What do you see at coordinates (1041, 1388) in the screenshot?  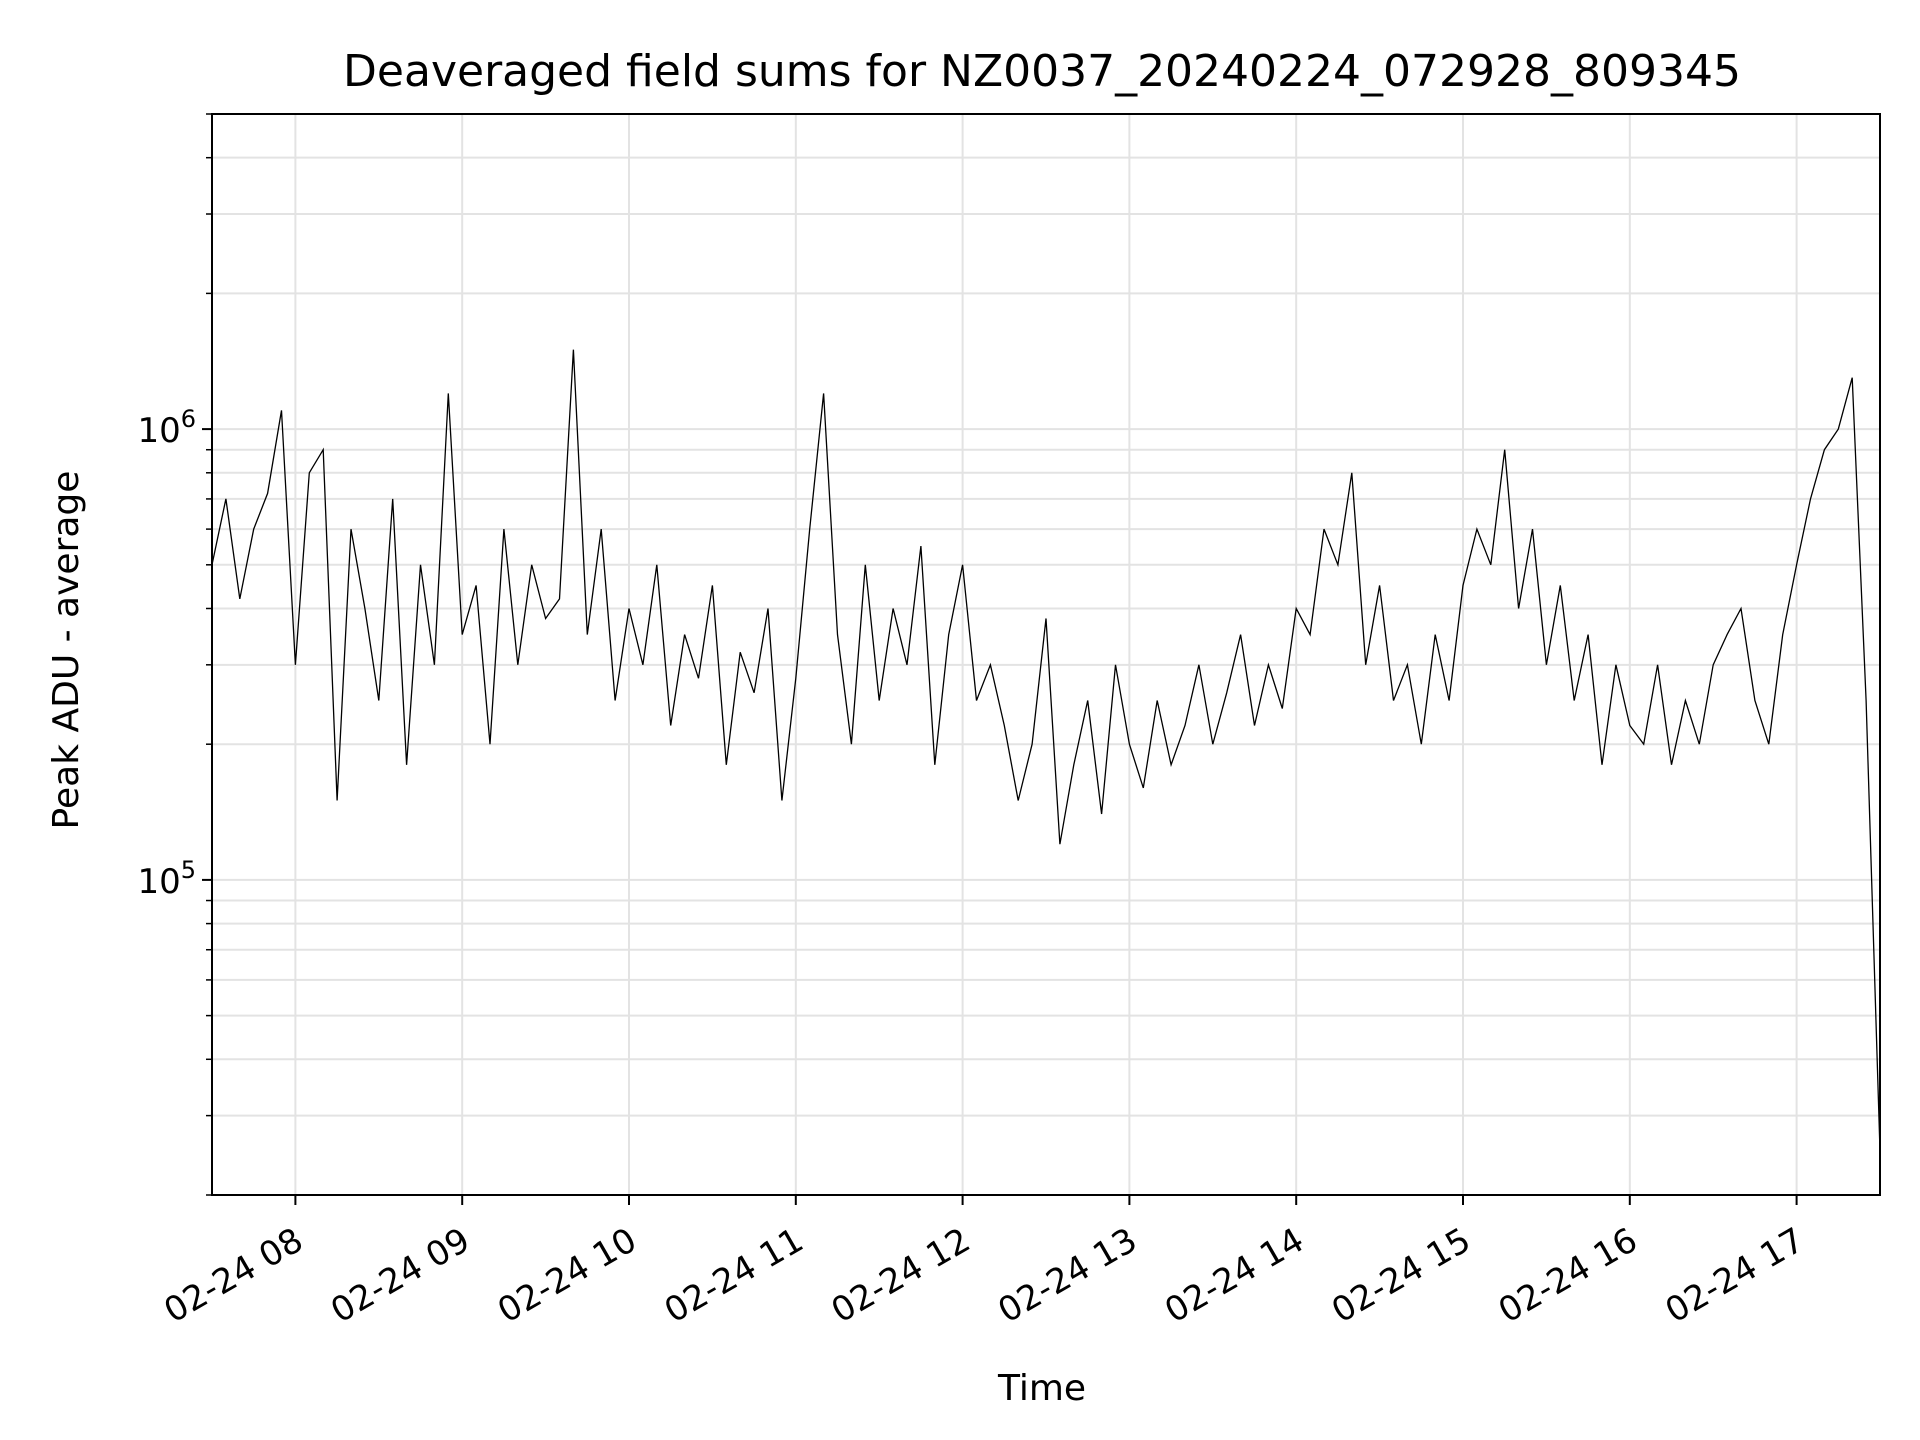 I see `x-axis-label: Time` at bounding box center [1041, 1388].